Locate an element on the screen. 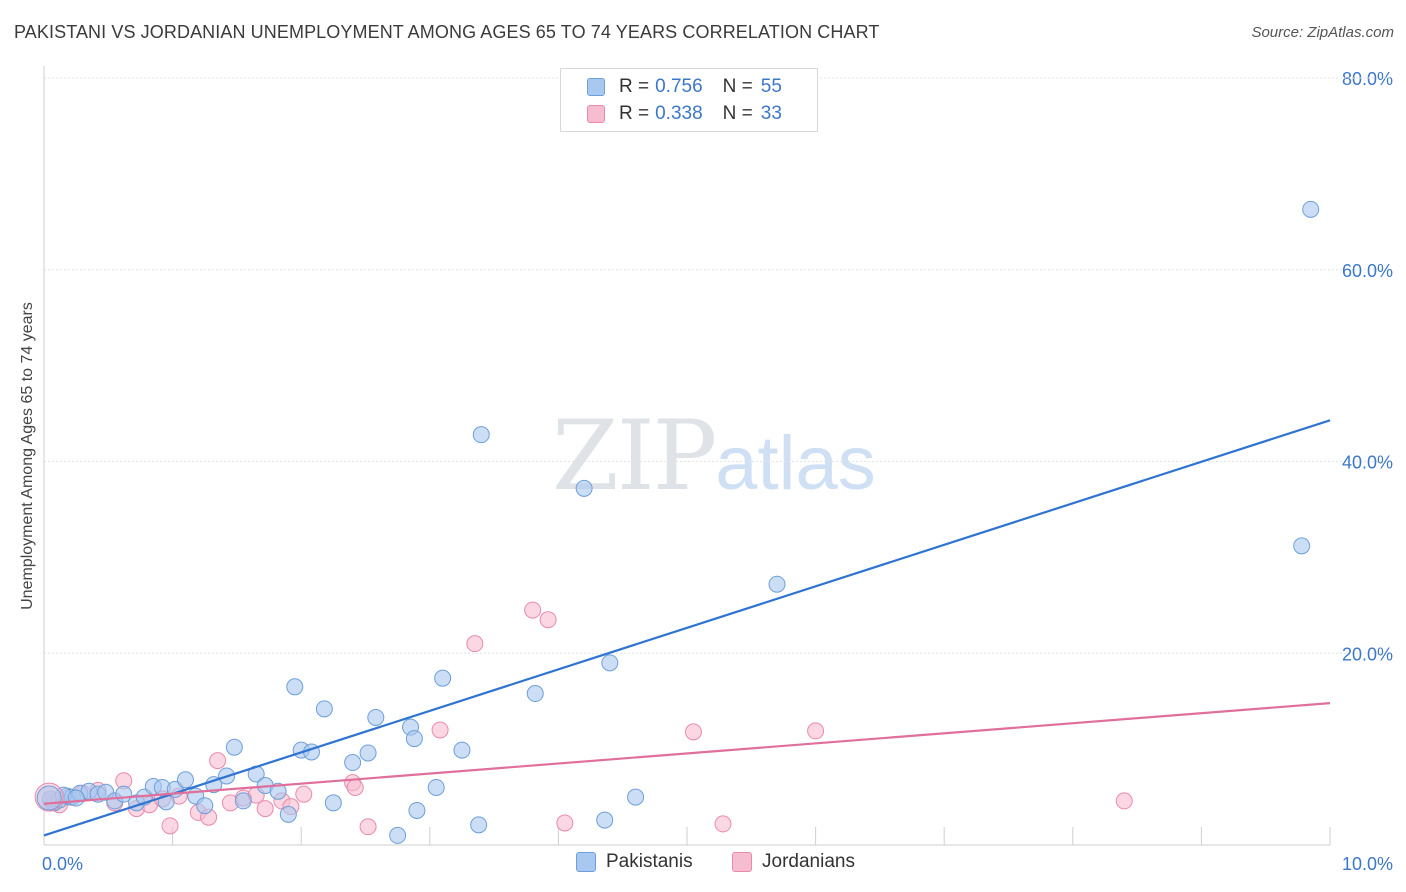 The image size is (1406, 892). legend-row-pakistani: R = 0.756 N = 55 is located at coordinates (684, 87).